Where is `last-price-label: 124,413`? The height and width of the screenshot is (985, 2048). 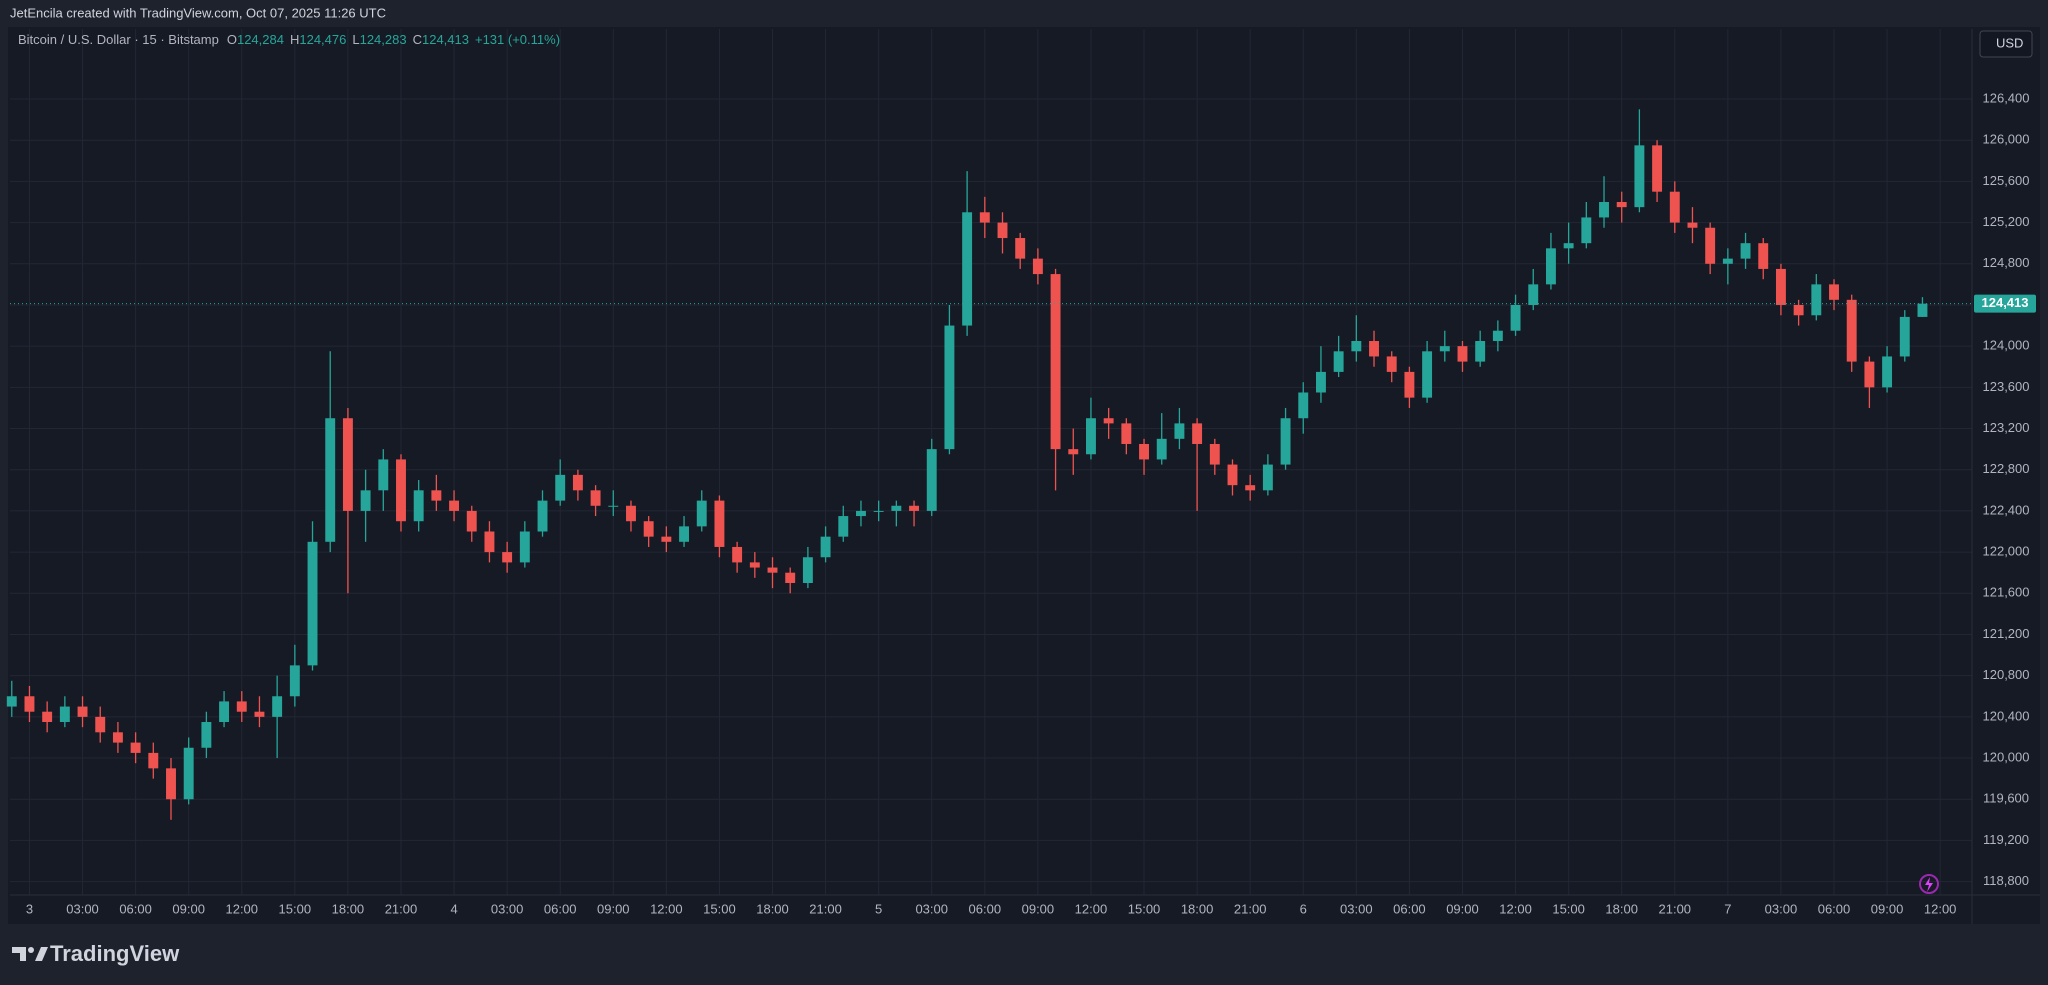 last-price-label: 124,413 is located at coordinates (2005, 302).